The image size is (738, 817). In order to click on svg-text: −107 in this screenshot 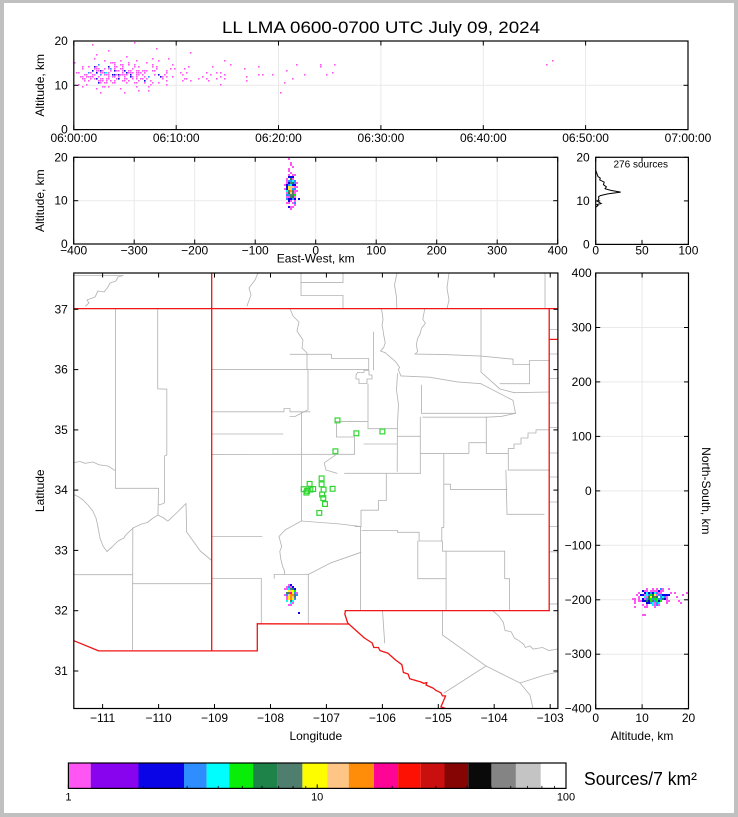, I will do `click(326, 718)`.